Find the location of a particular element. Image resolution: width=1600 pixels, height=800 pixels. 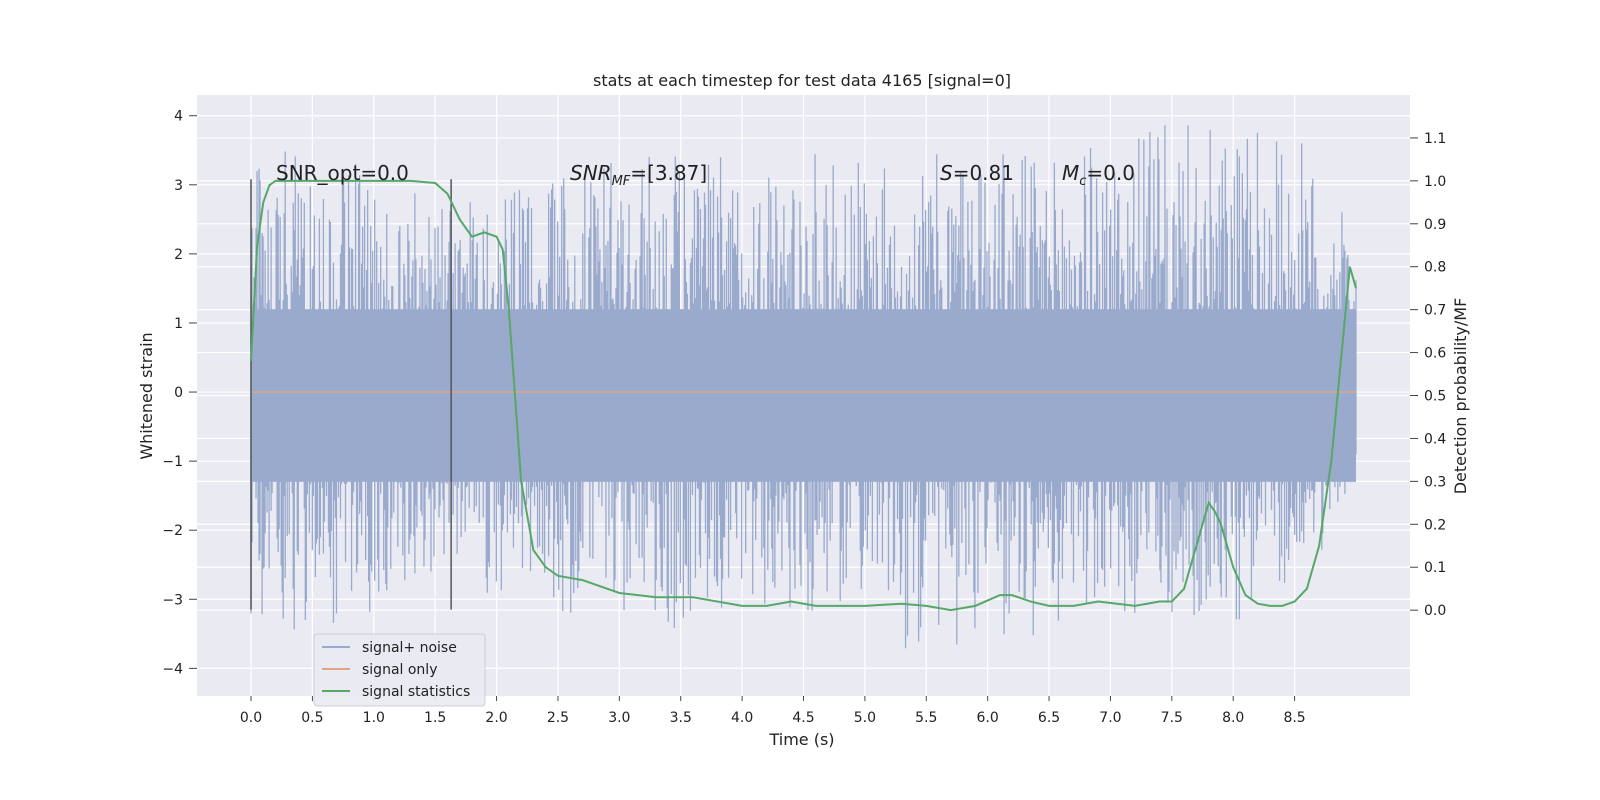

y-right-tick-label: 0.1 is located at coordinates (1435, 568).